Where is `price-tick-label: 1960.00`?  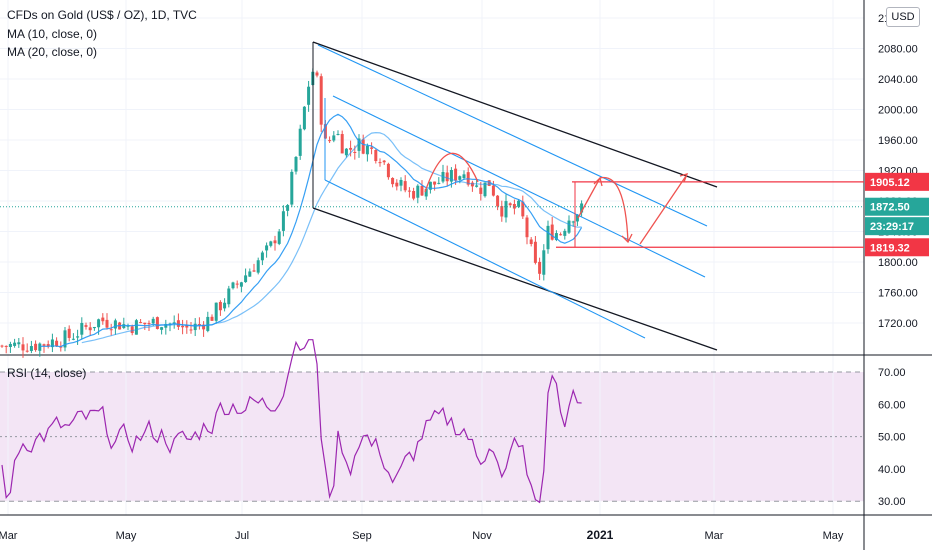 price-tick-label: 1960.00 is located at coordinates (898, 141).